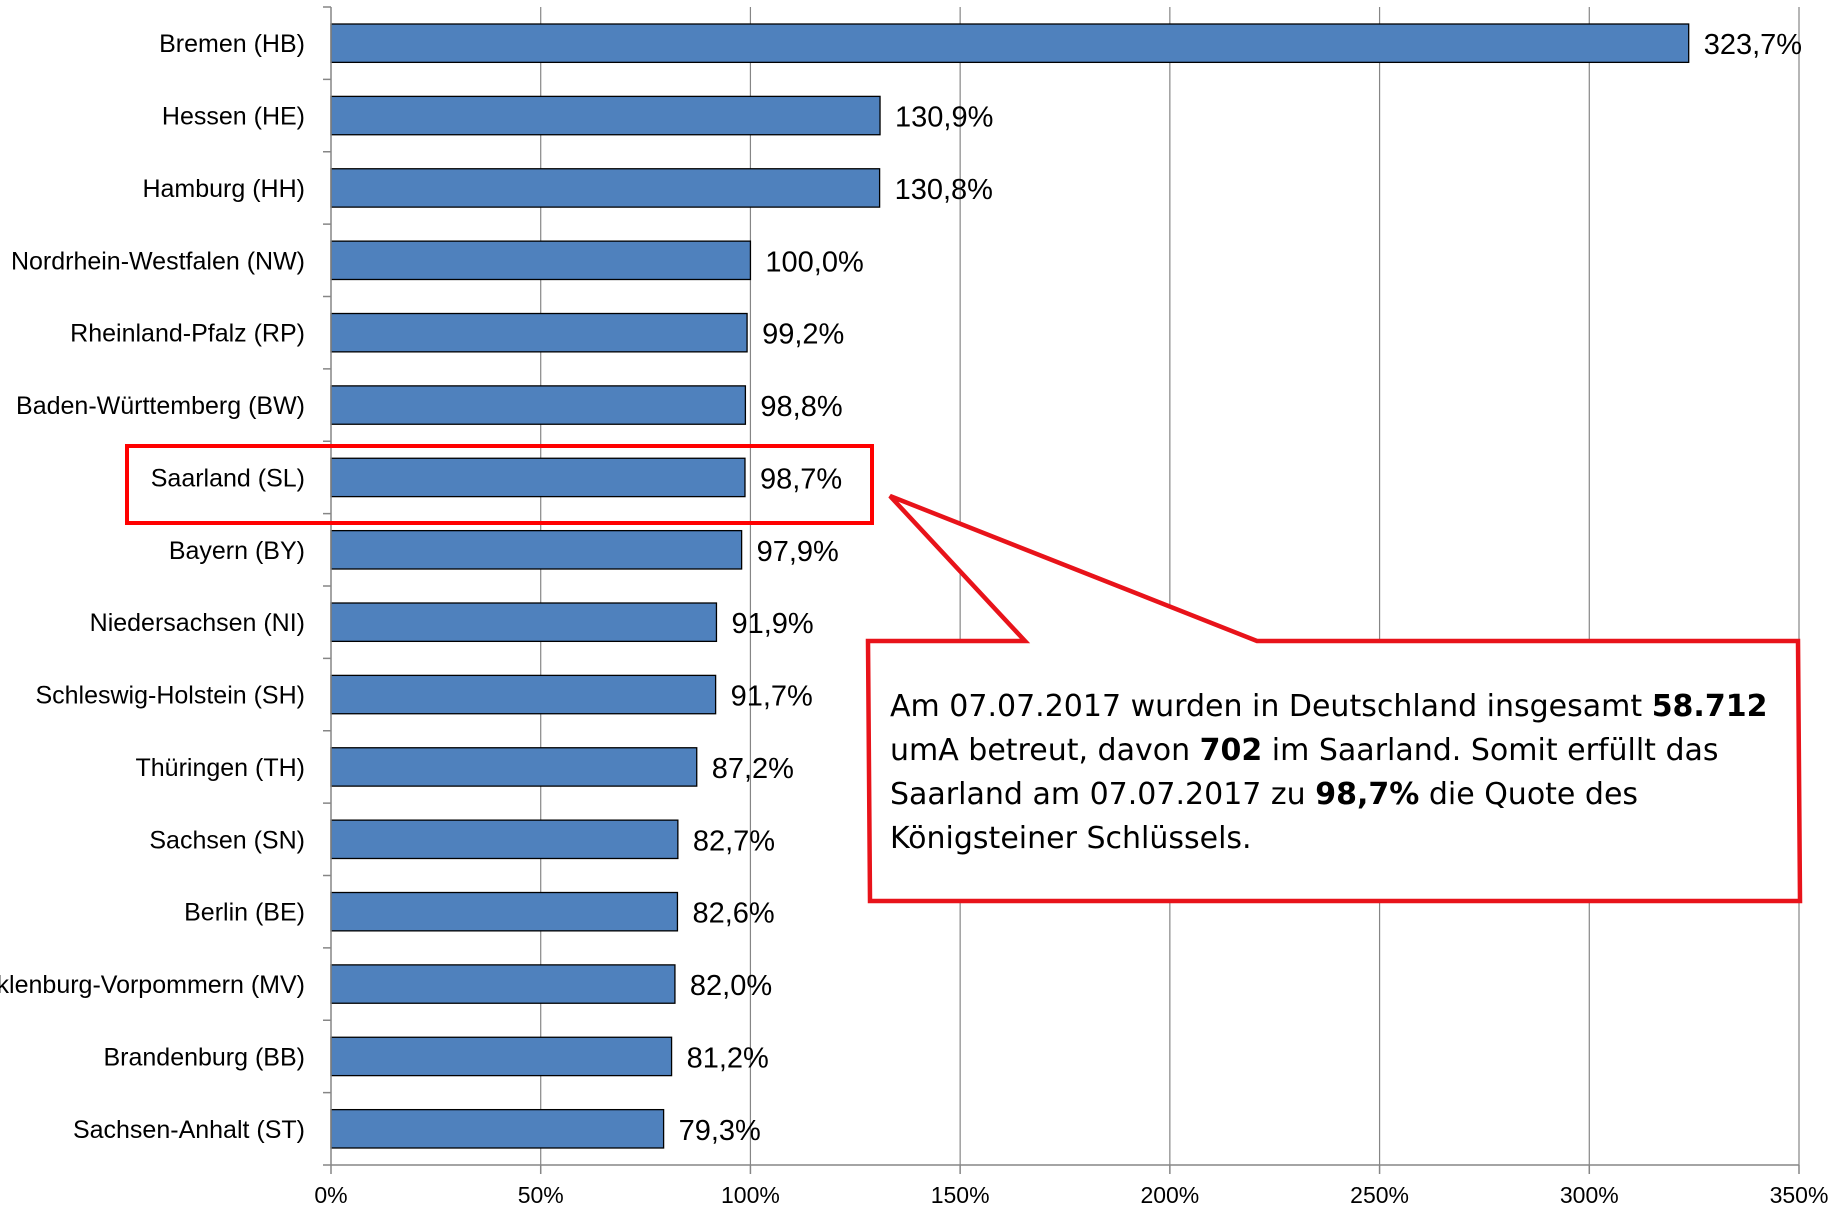 The height and width of the screenshot is (1227, 1835). I want to click on x-tick-label: 50%, so click(541, 1195).